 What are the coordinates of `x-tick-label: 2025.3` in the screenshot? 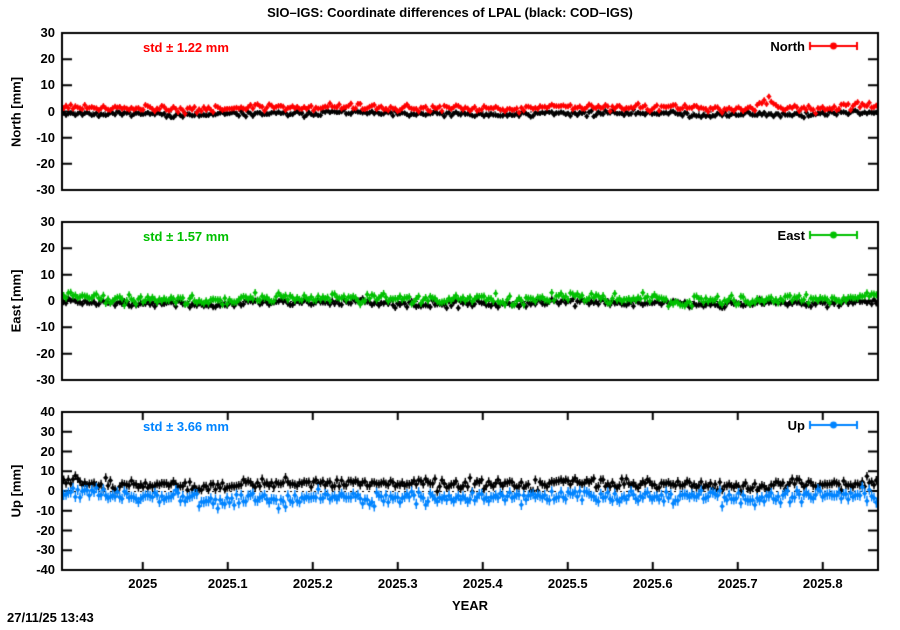 It's located at (397, 583).